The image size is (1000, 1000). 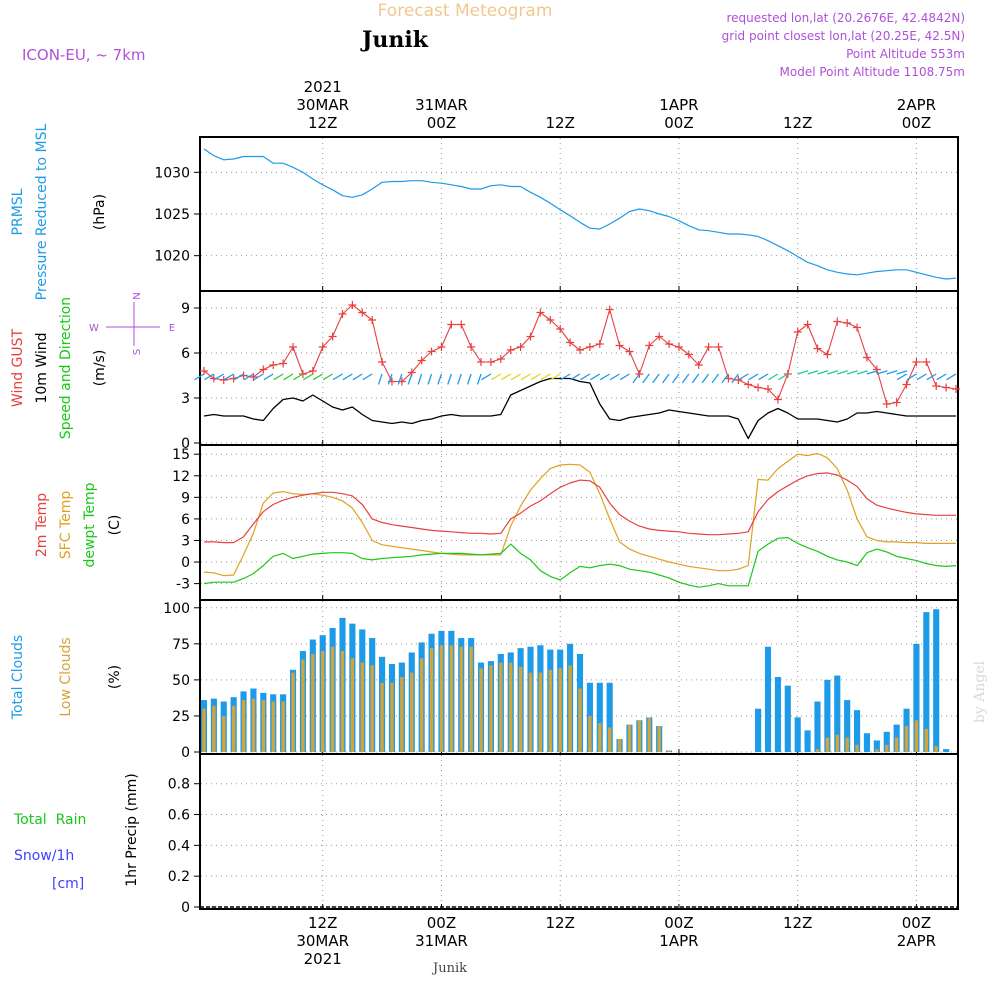 What do you see at coordinates (179, 846) in the screenshot?
I see `precip-ytick-label: 0.4` at bounding box center [179, 846].